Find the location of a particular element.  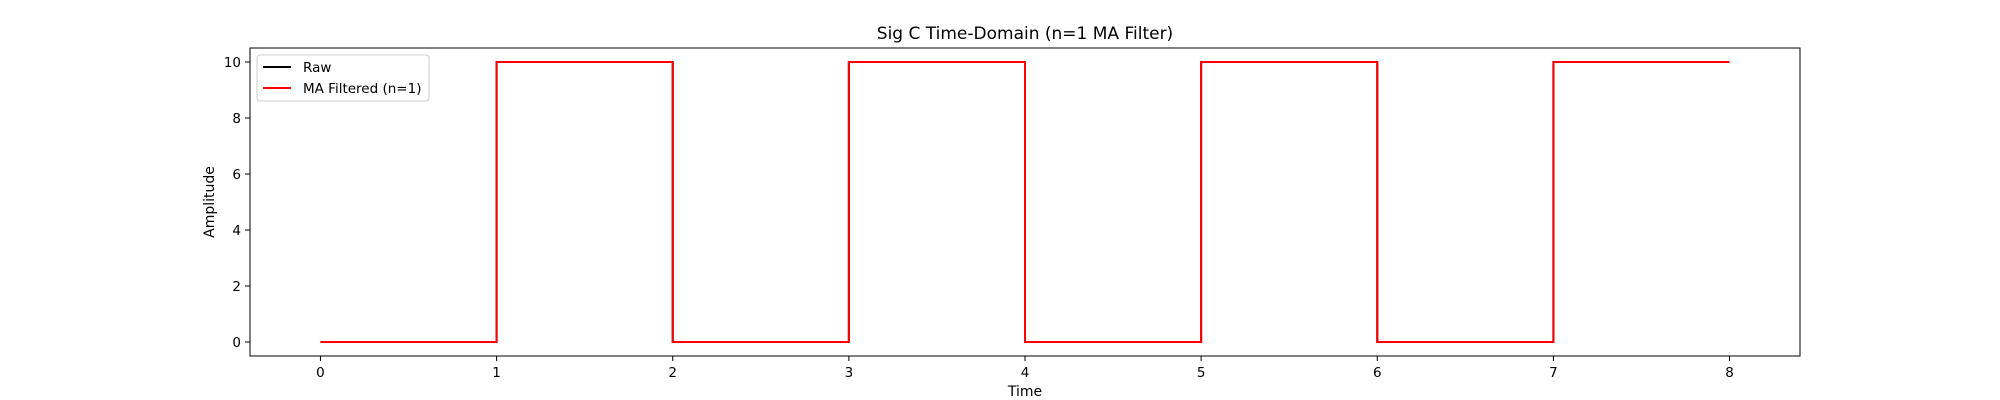

y-tick-label: 6 is located at coordinates (236, 175).